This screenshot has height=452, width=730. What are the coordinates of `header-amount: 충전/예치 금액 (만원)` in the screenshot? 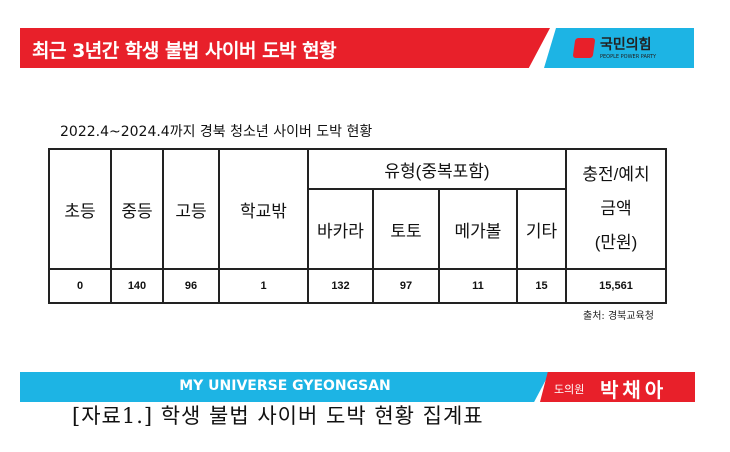 It's located at (616, 209).